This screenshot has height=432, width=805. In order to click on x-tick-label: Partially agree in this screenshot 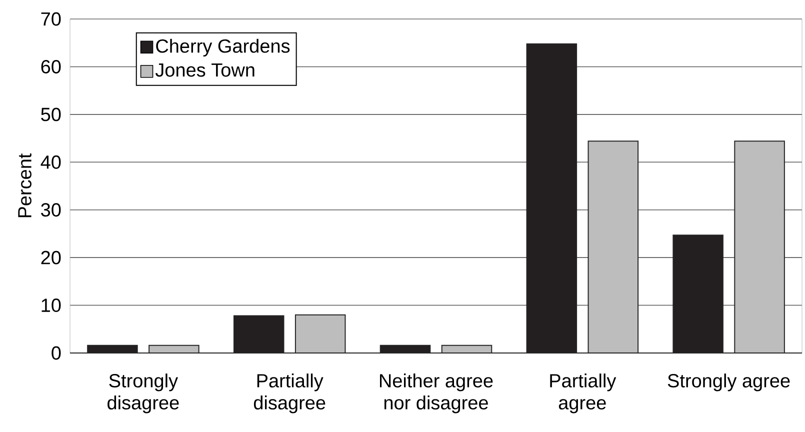, I will do `click(583, 394)`.